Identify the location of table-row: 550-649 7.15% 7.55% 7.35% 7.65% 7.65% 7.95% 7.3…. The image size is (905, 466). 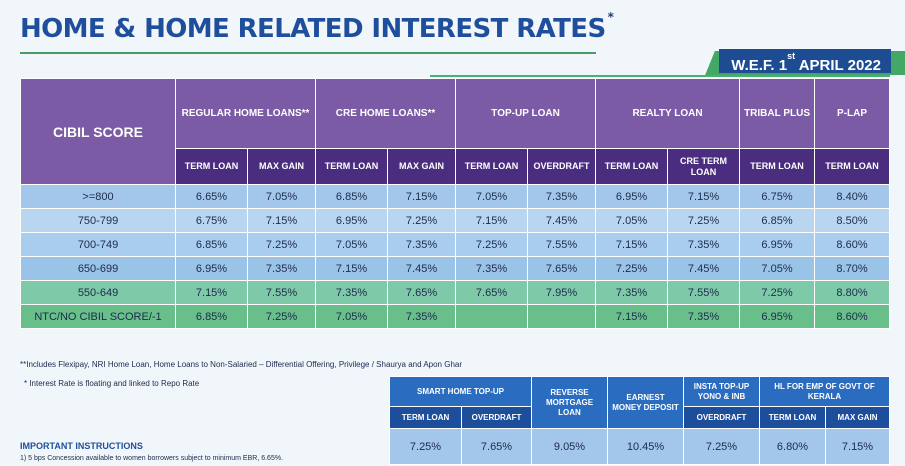
(455, 292).